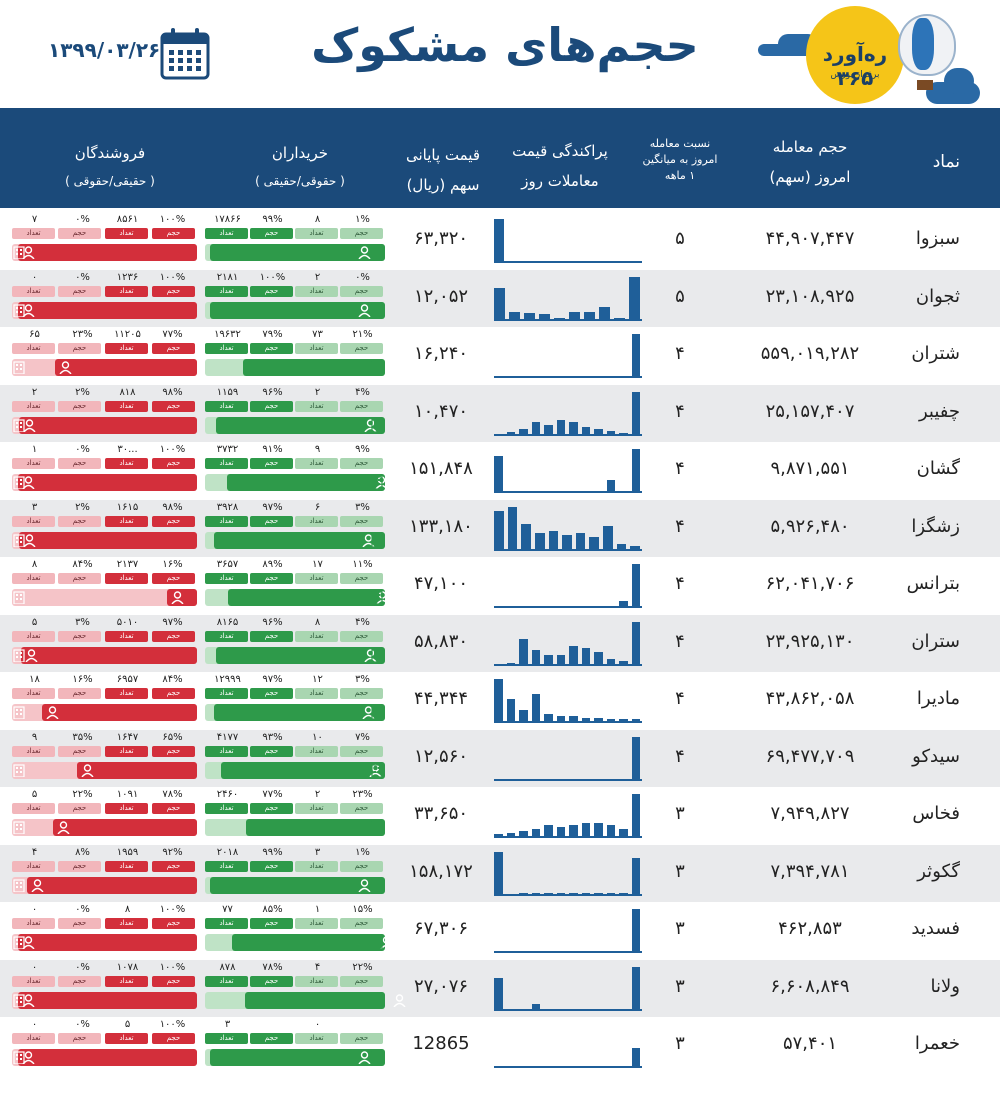 Image resolution: width=1000 pixels, height=1118 pixels. I want to click on buyers-box: ۰ ۳ حجم تعداد حجم تعداد, so click(295, 1045).